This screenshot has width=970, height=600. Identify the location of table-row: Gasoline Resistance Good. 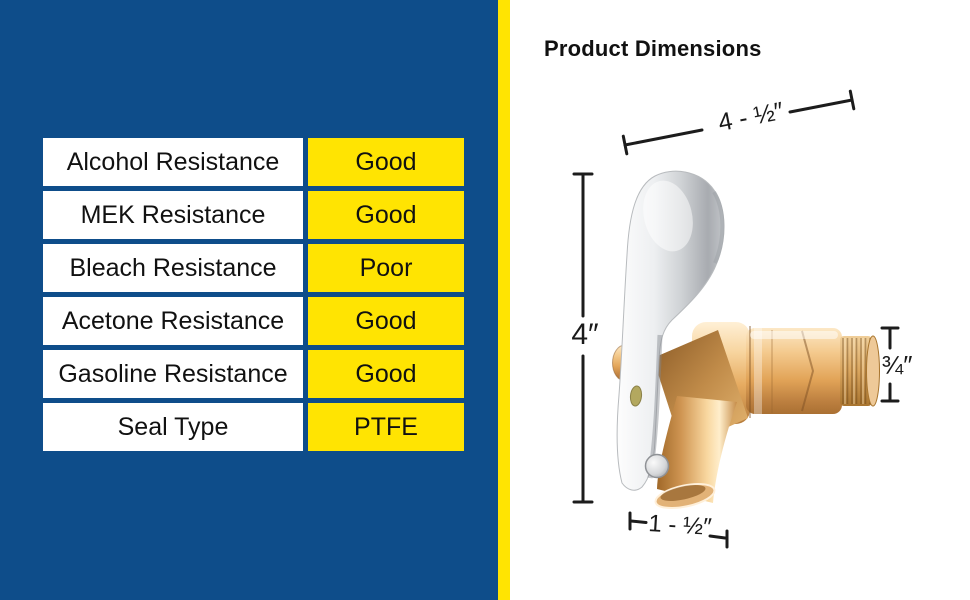
(253, 374).